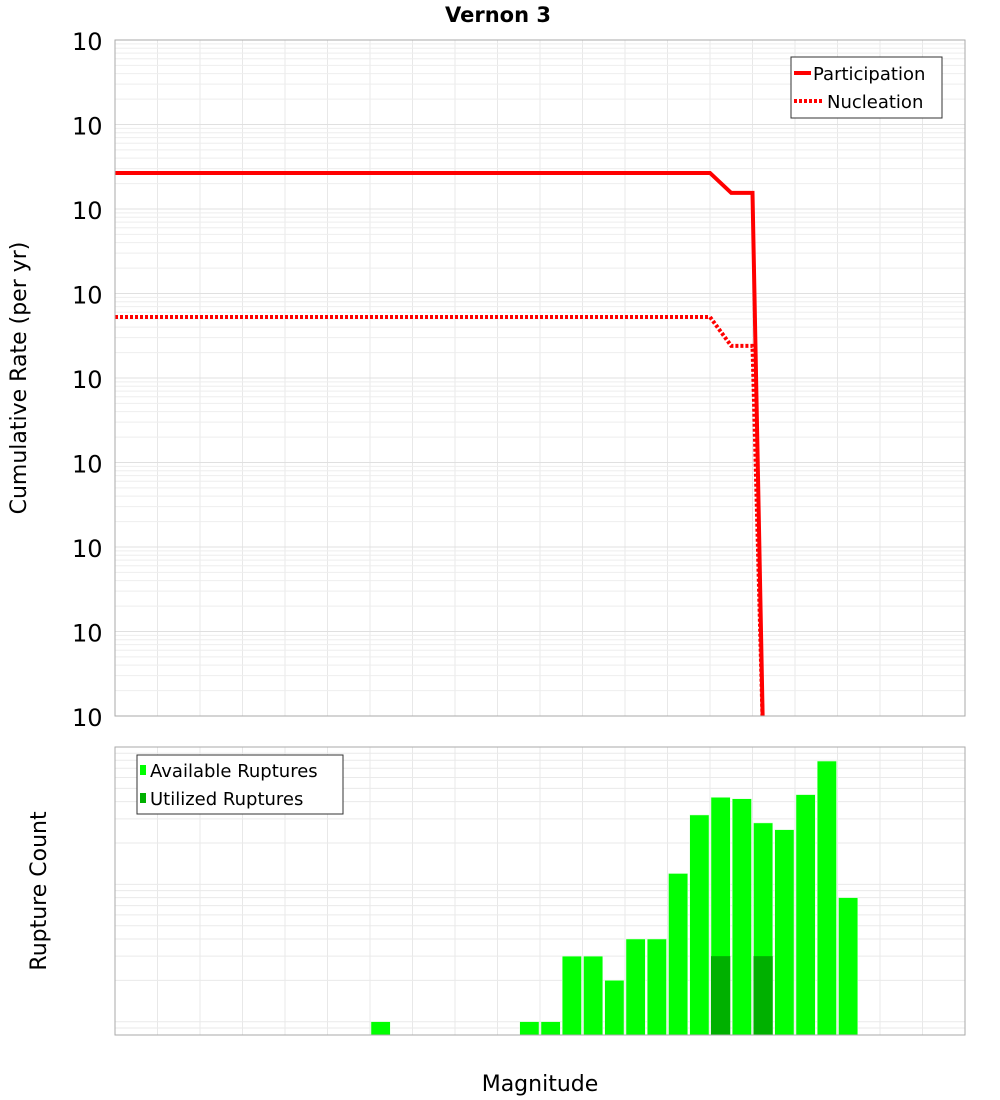  What do you see at coordinates (143, 798) in the screenshot?
I see `legend-utilized-swatch` at bounding box center [143, 798].